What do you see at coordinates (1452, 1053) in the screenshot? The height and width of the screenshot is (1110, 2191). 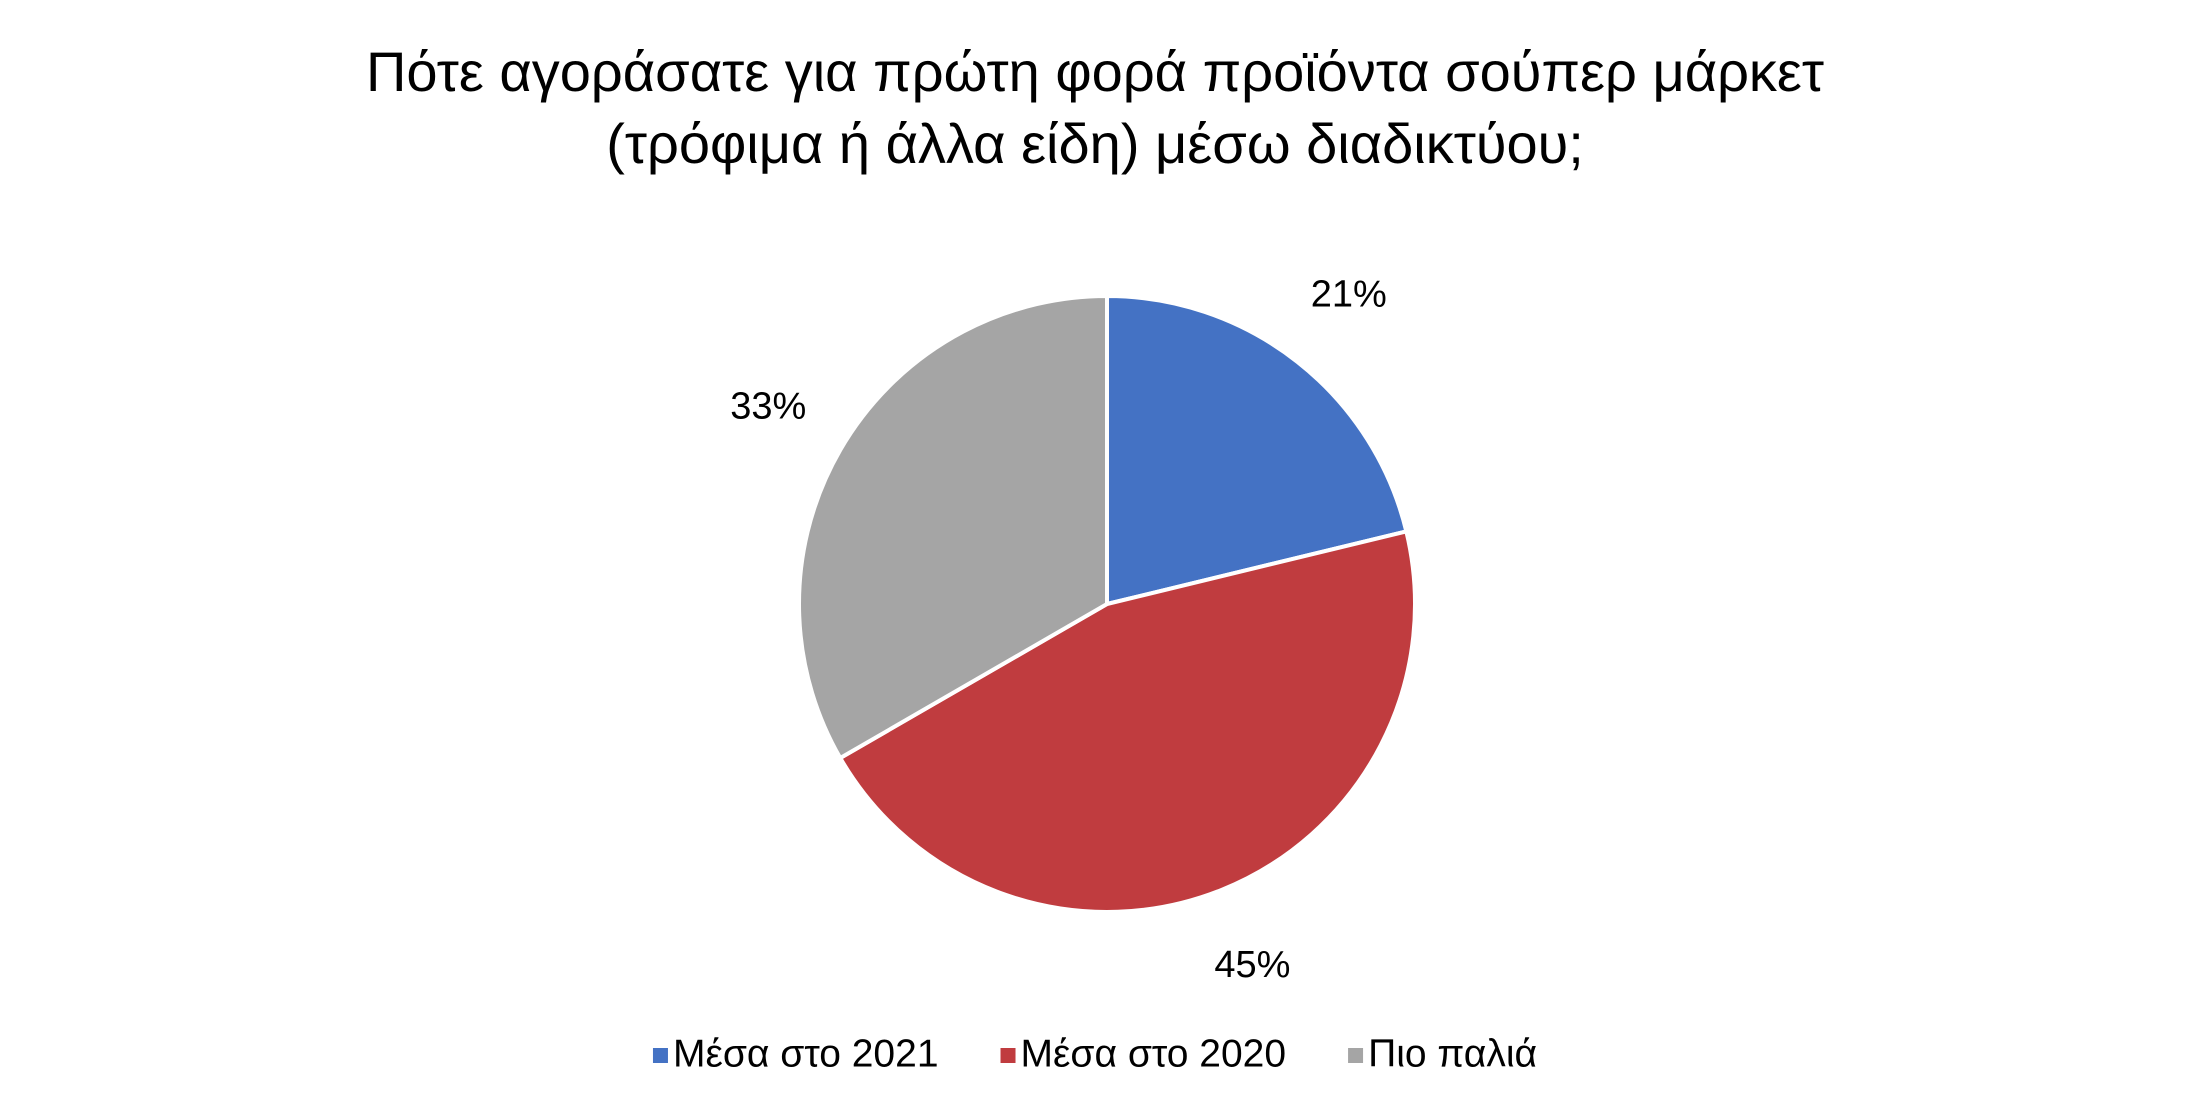 I see `legend-label: Πιο παλιά` at bounding box center [1452, 1053].